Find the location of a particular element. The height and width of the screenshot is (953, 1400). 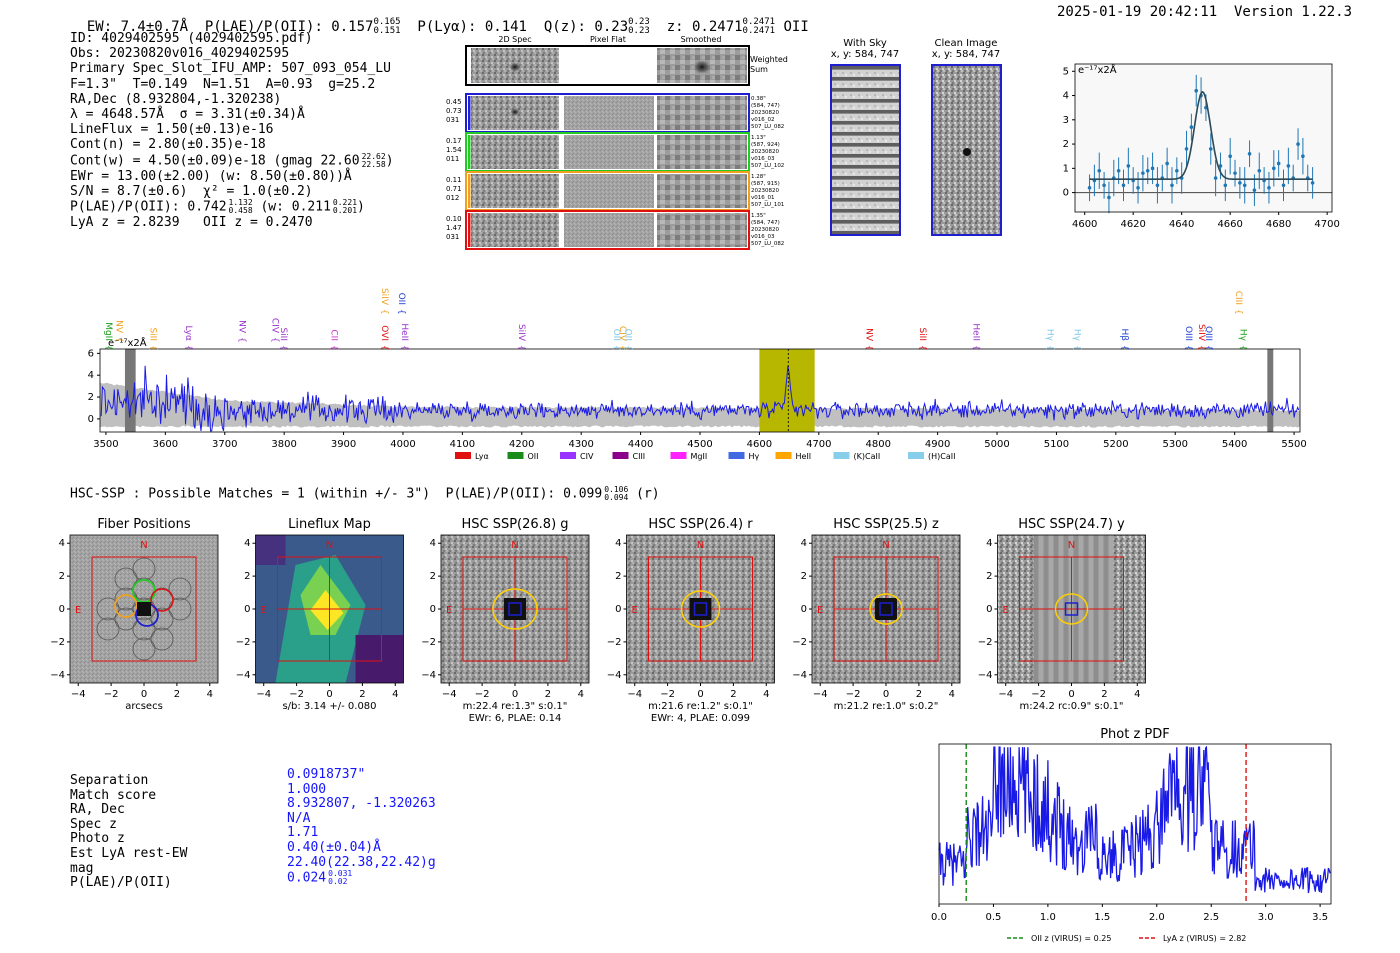

spectrum-line-label: CIII is located at coordinates (1238, 298).